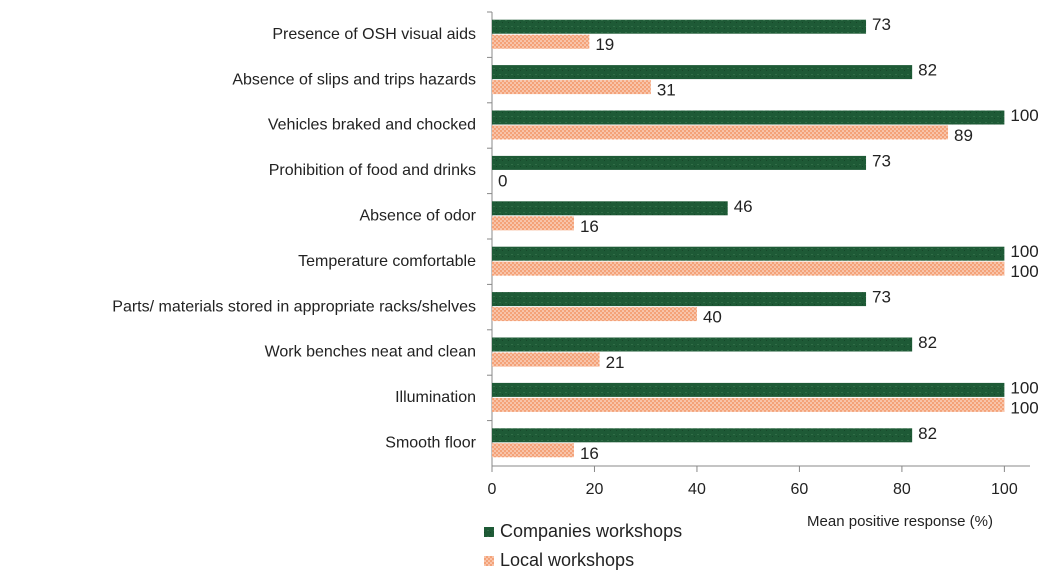 The width and height of the screenshot is (1047, 573). I want to click on category-label: Work benches neat and clean, so click(370, 352).